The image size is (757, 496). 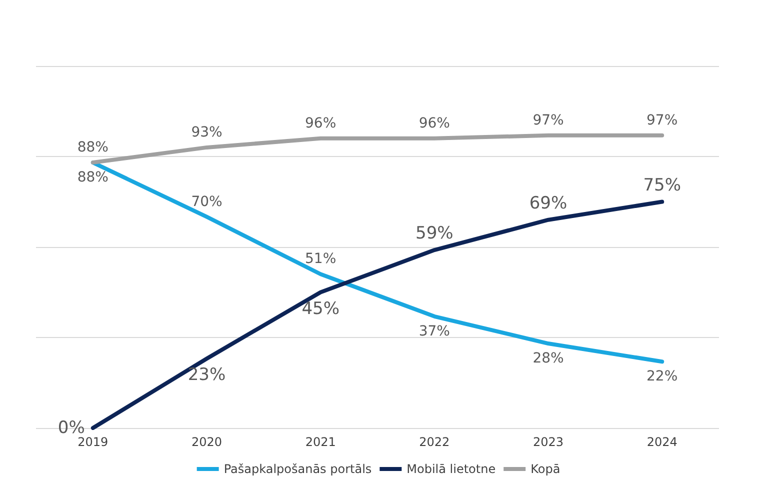 I want to click on data-label: 75%, so click(x=662, y=185).